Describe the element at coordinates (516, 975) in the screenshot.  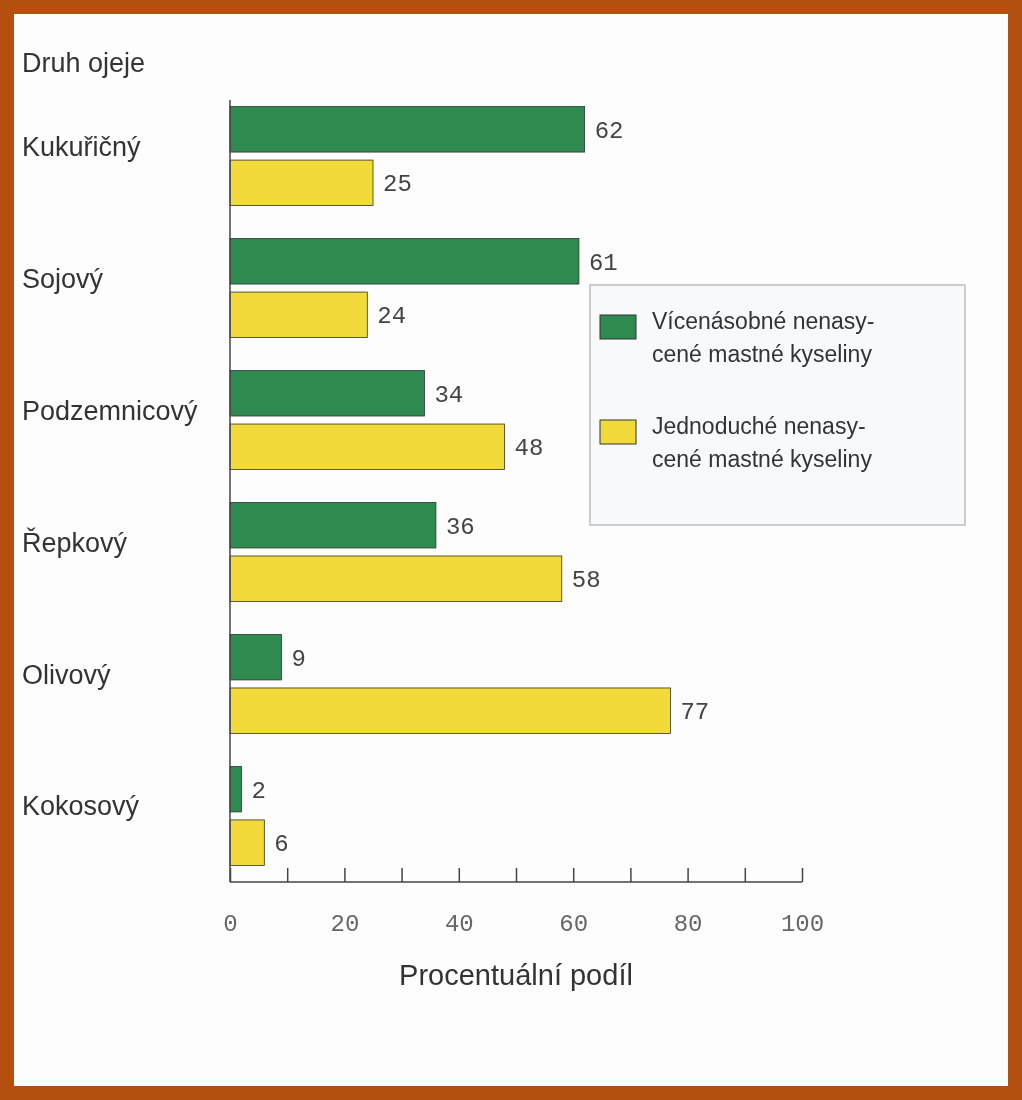
I see `x-axis-title: Procentuální podíl` at that location.